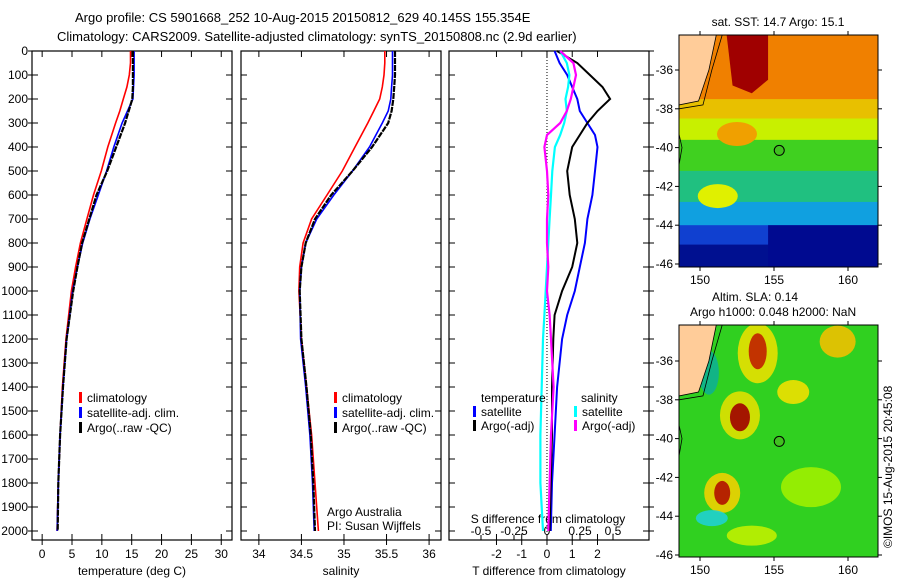 This screenshot has width=900, height=585. I want to click on x-tick-label: 5, so click(72, 554).